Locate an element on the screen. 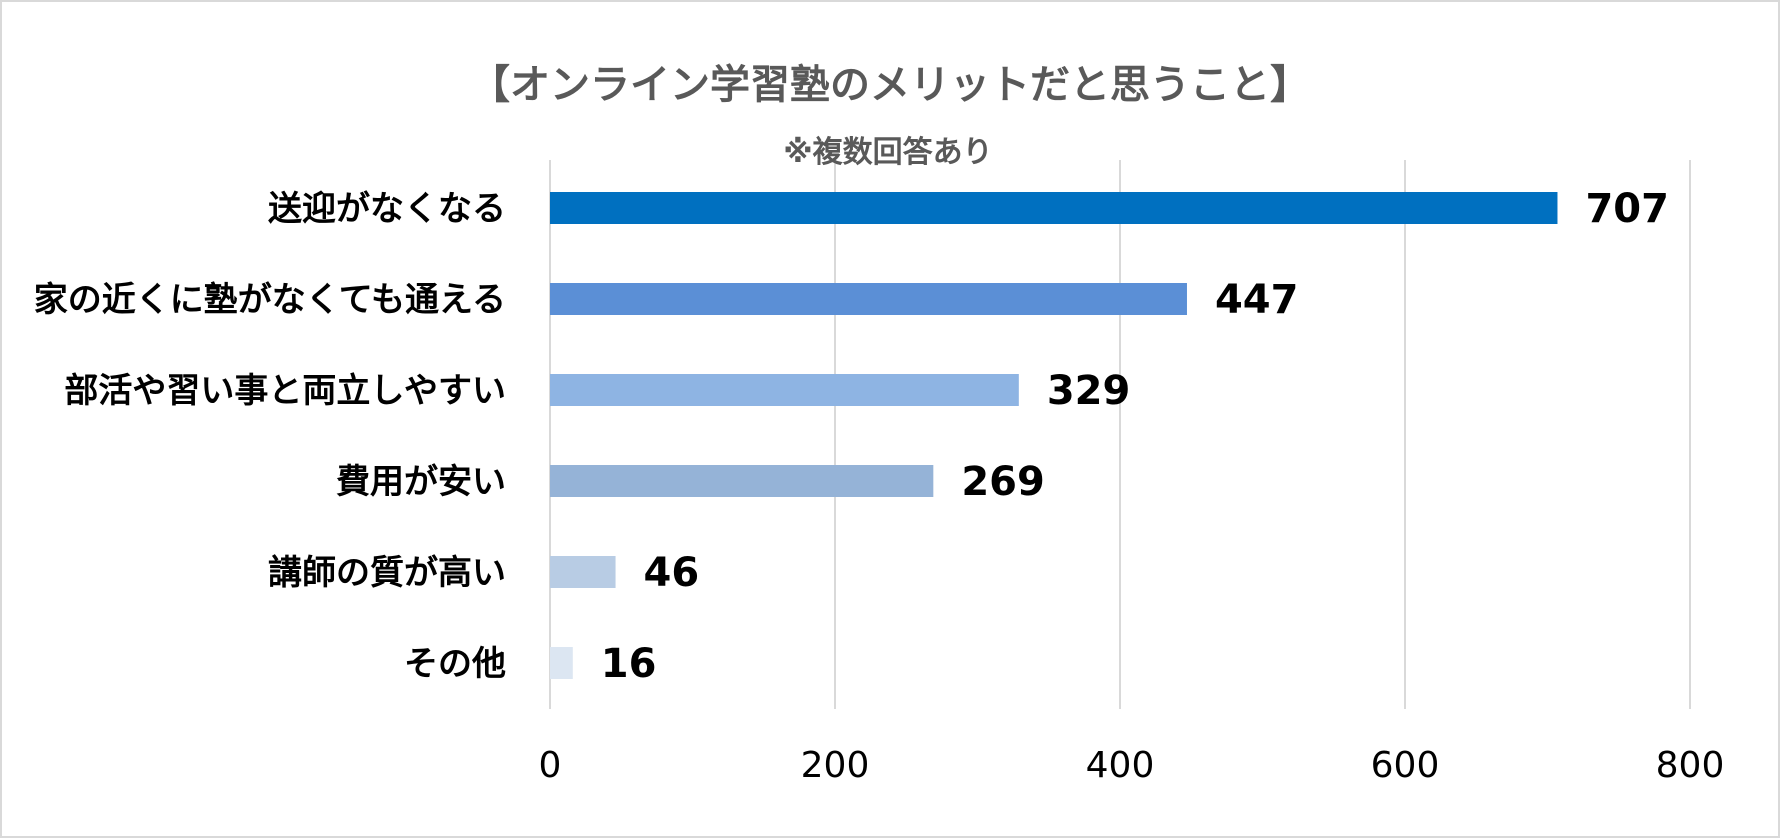 This screenshot has width=1780, height=838. category-label: 講師の質が高い is located at coordinates (387, 573).